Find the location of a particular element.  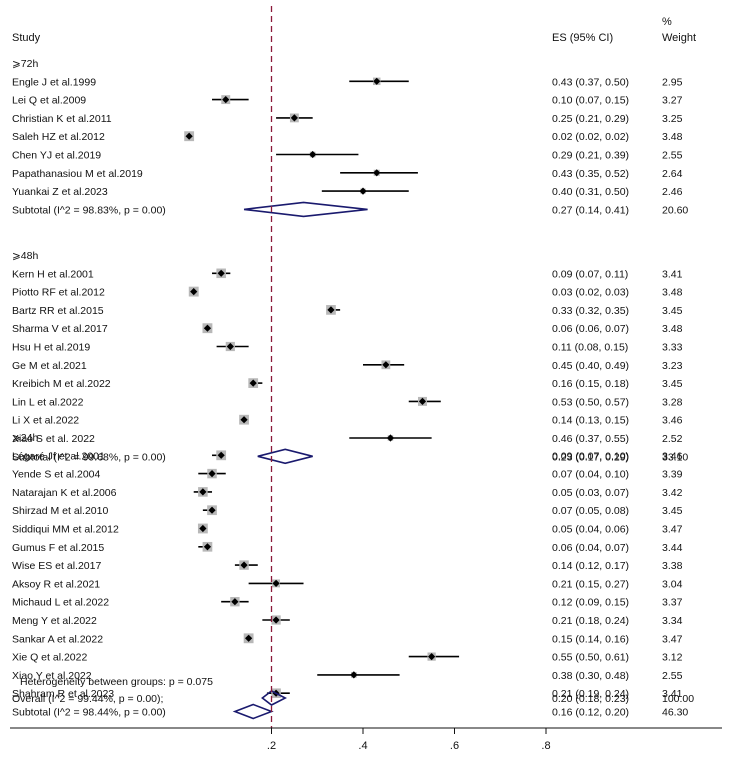

study-label: Papathanasiou M et al.2019 is located at coordinates (77, 174).